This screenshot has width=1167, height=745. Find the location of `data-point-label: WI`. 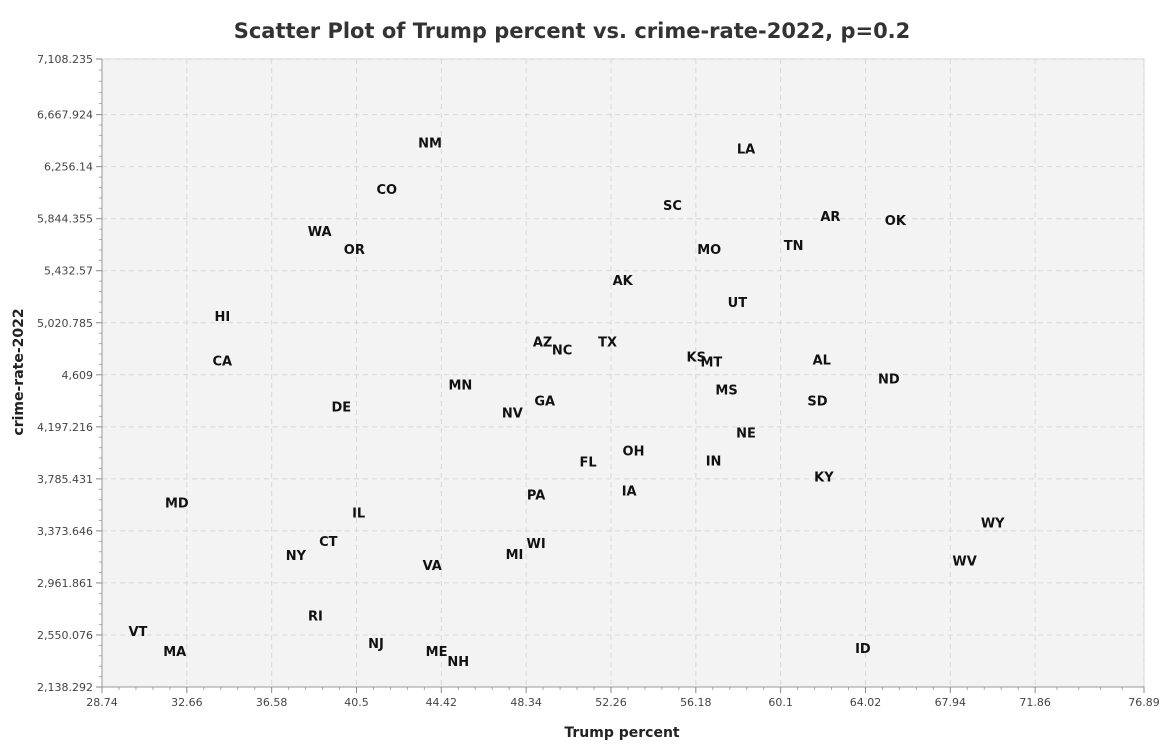

data-point-label: WI is located at coordinates (536, 544).